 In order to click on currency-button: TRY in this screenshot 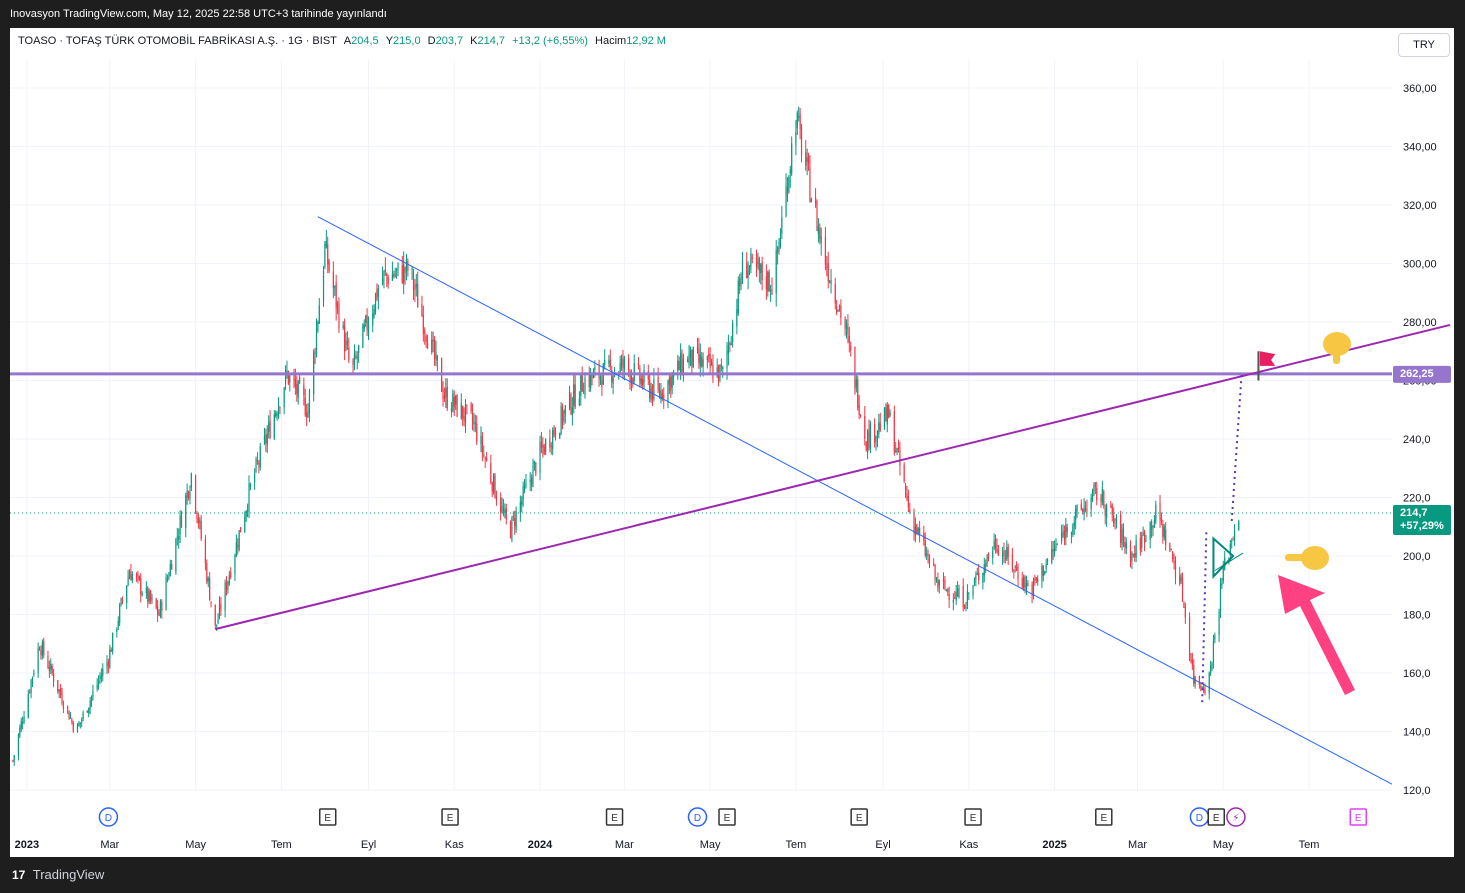, I will do `click(1424, 45)`.